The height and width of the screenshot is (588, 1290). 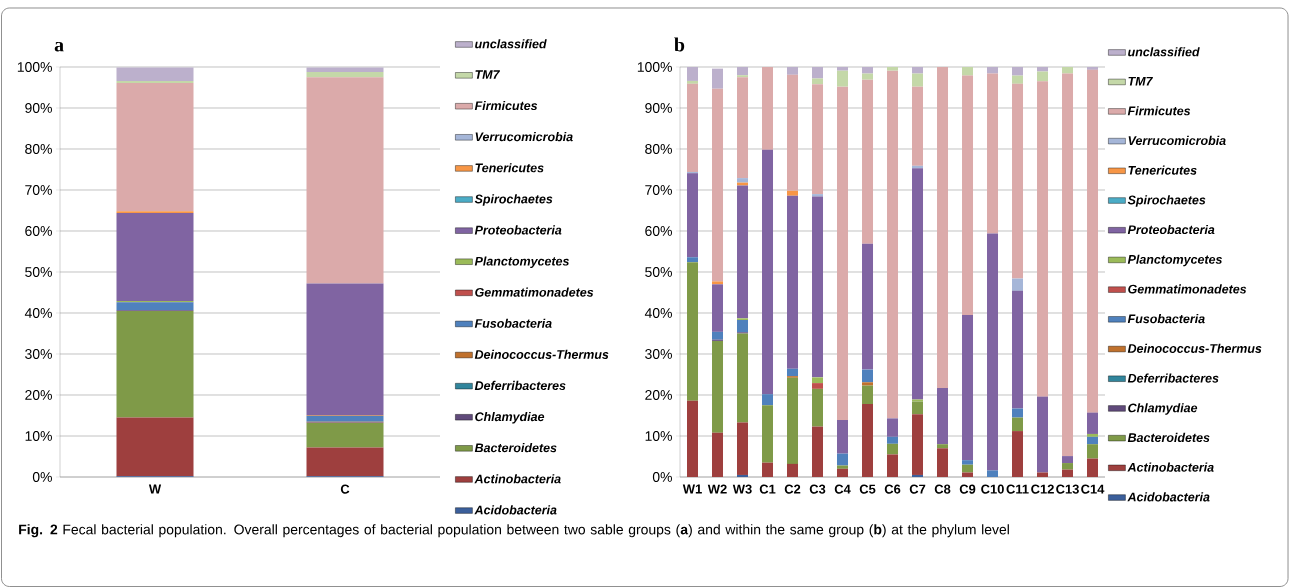 I want to click on x-tick-label: C10, so click(x=992, y=489).